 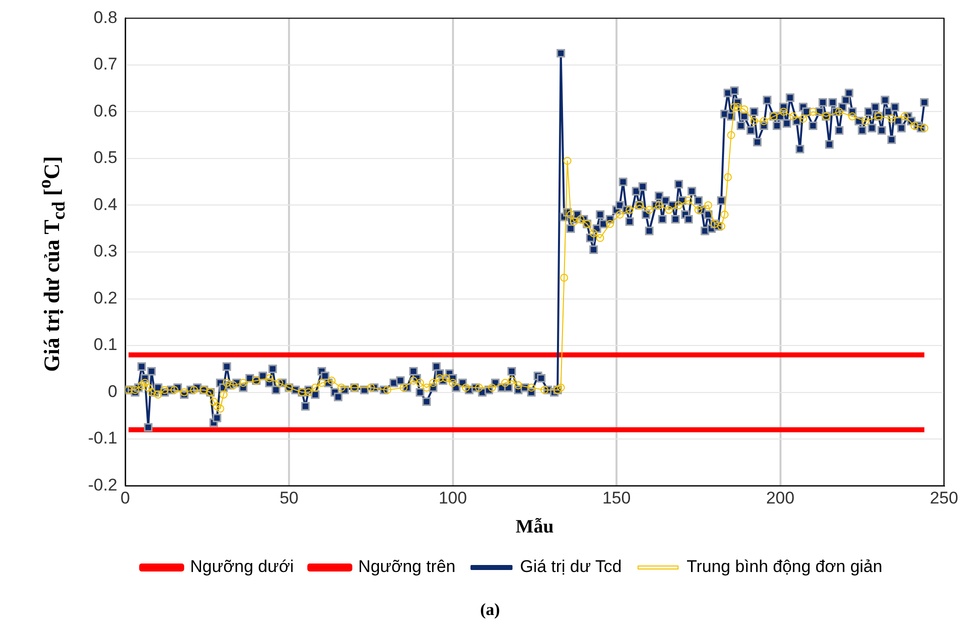 What do you see at coordinates (106, 17) in the screenshot?
I see `y-tick-label: 0.8` at bounding box center [106, 17].